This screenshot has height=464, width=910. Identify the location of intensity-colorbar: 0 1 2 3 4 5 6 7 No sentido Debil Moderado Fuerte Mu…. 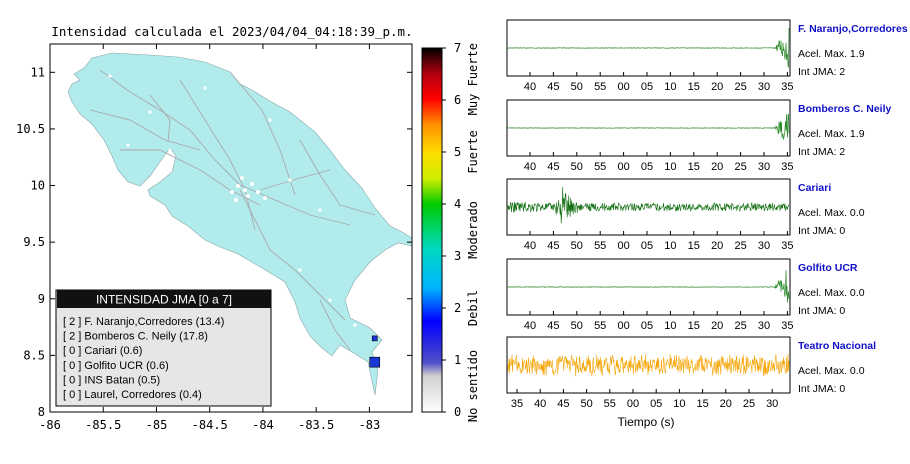
(450, 231).